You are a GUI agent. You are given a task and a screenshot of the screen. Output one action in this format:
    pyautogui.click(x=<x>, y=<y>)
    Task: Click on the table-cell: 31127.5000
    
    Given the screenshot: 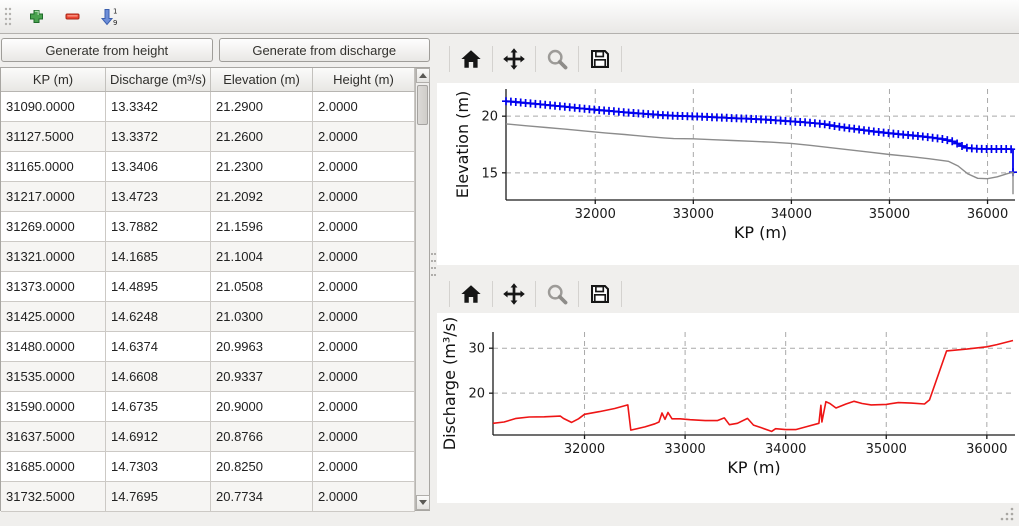 What is the action you would take?
    pyautogui.click(x=53, y=137)
    